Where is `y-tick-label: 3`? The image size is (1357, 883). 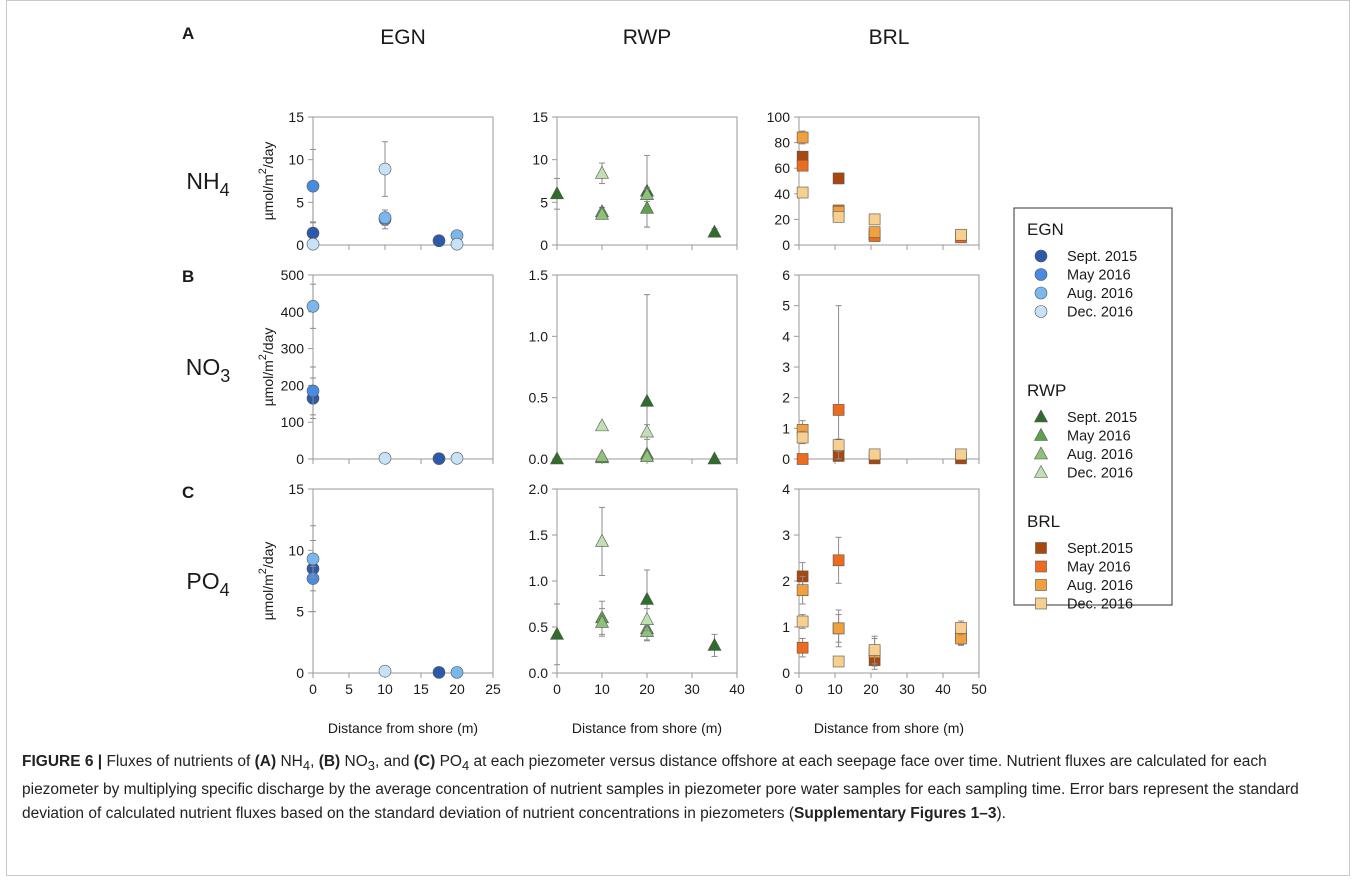 y-tick-label: 3 is located at coordinates (786, 367).